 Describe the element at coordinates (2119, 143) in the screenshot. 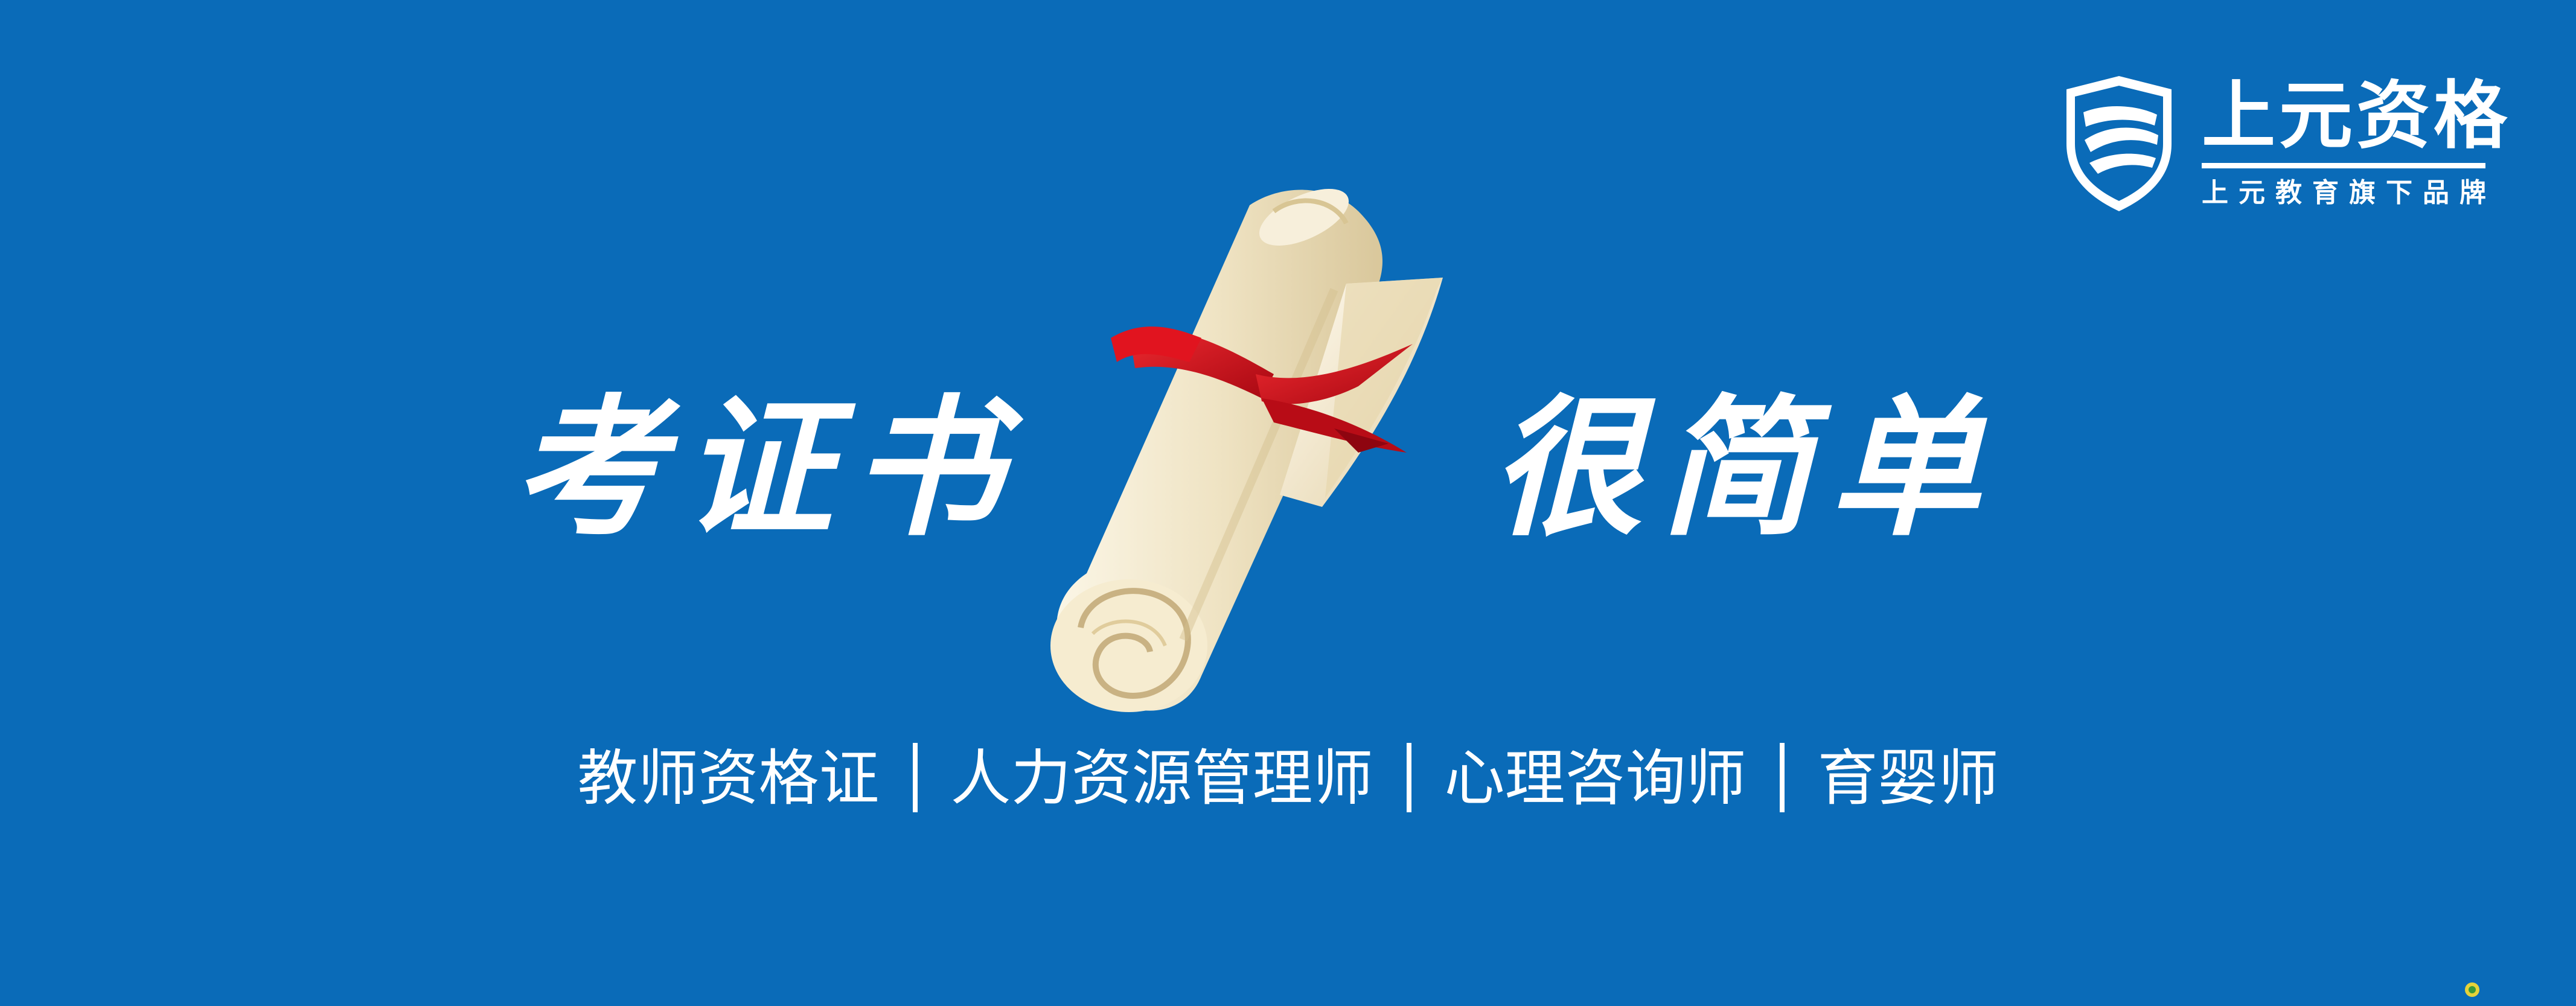

I see `shield-logo-icon` at that location.